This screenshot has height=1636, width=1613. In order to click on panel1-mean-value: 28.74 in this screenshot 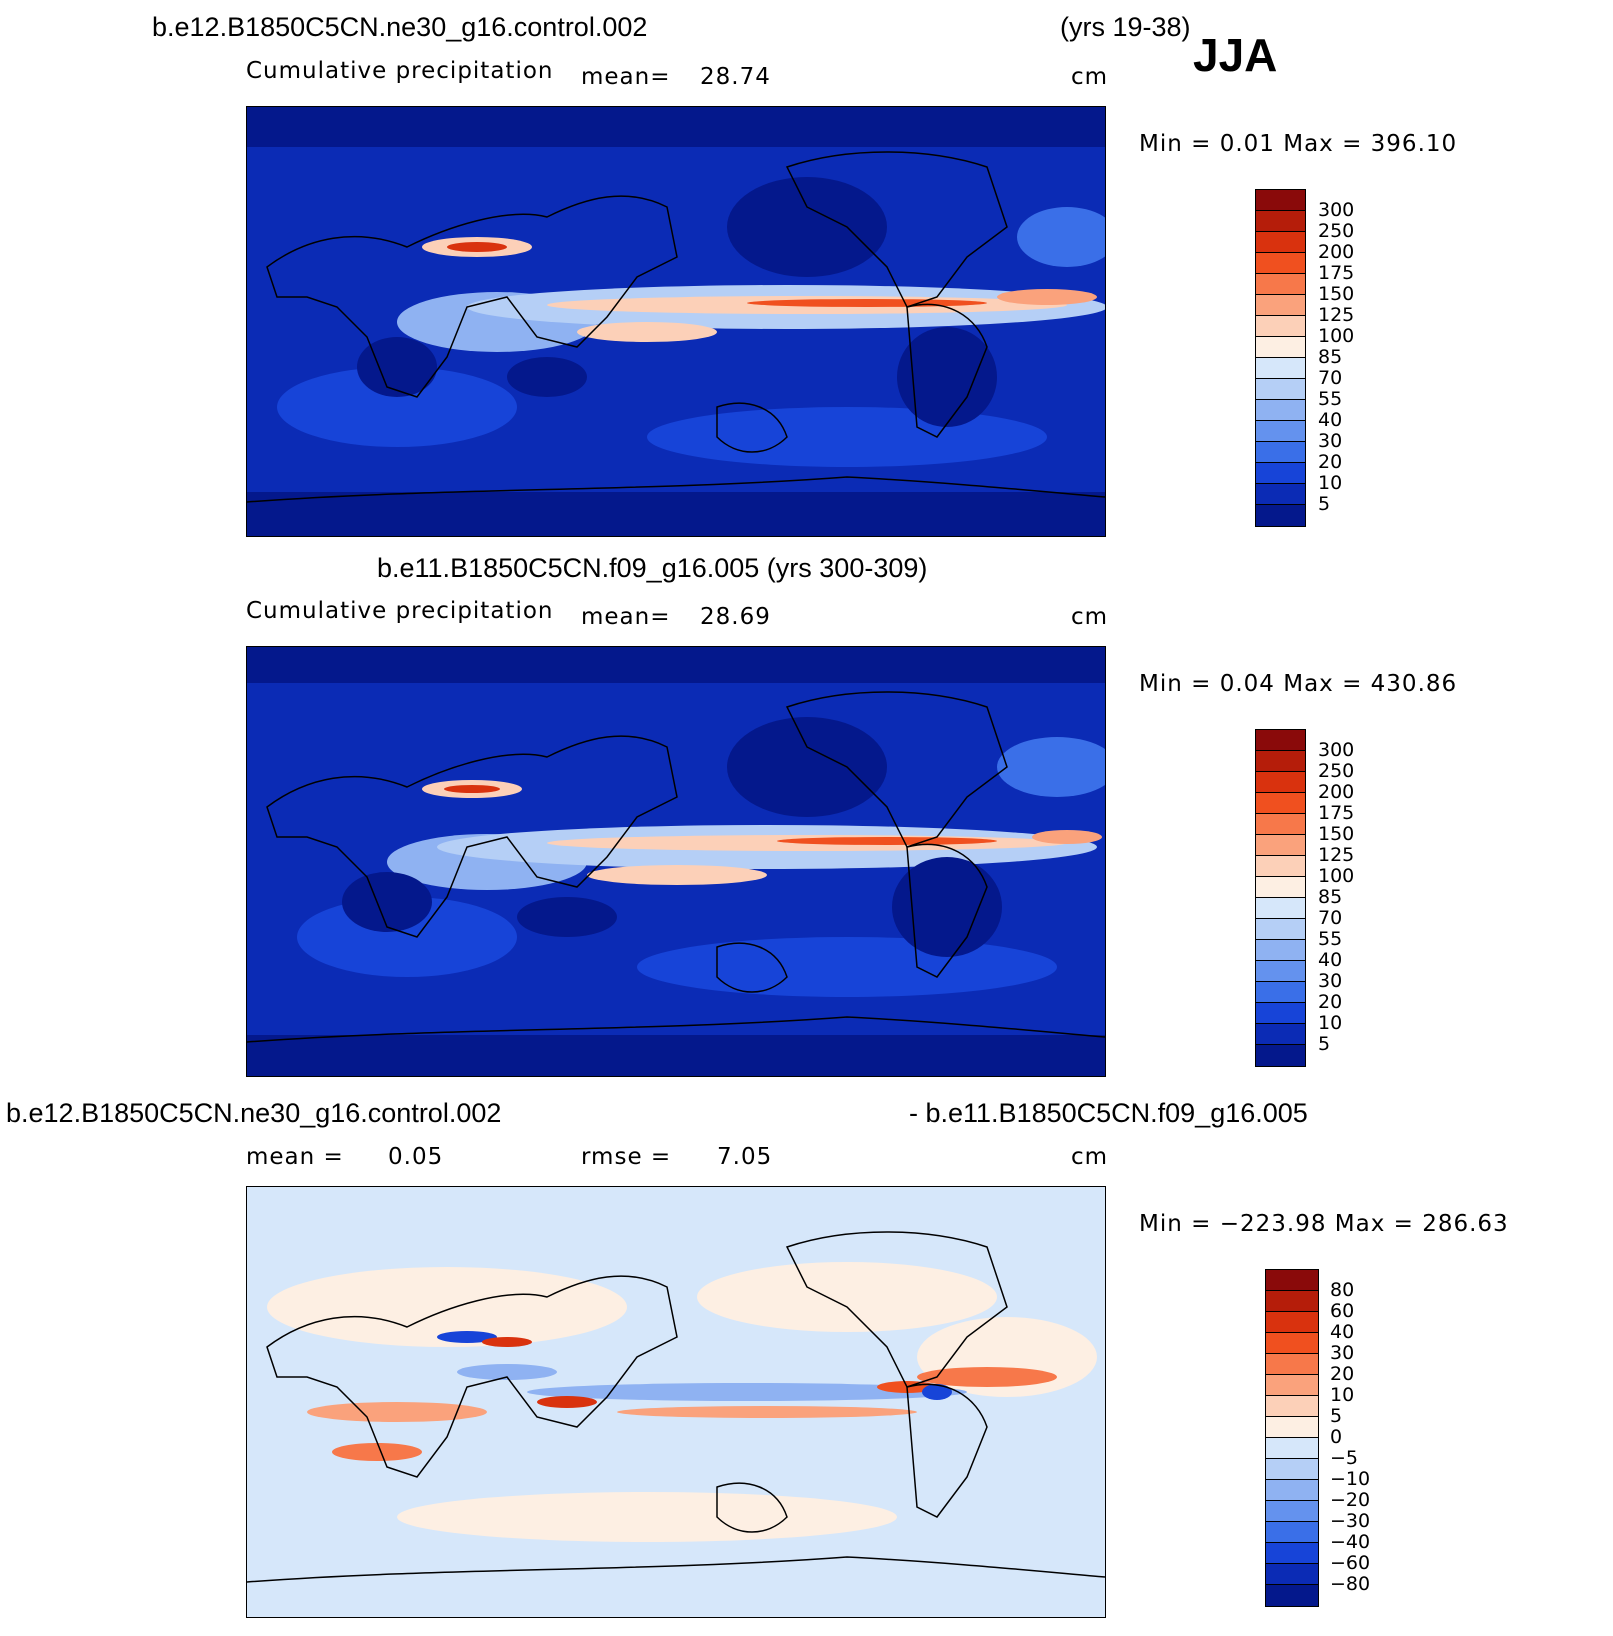, I will do `click(735, 77)`.